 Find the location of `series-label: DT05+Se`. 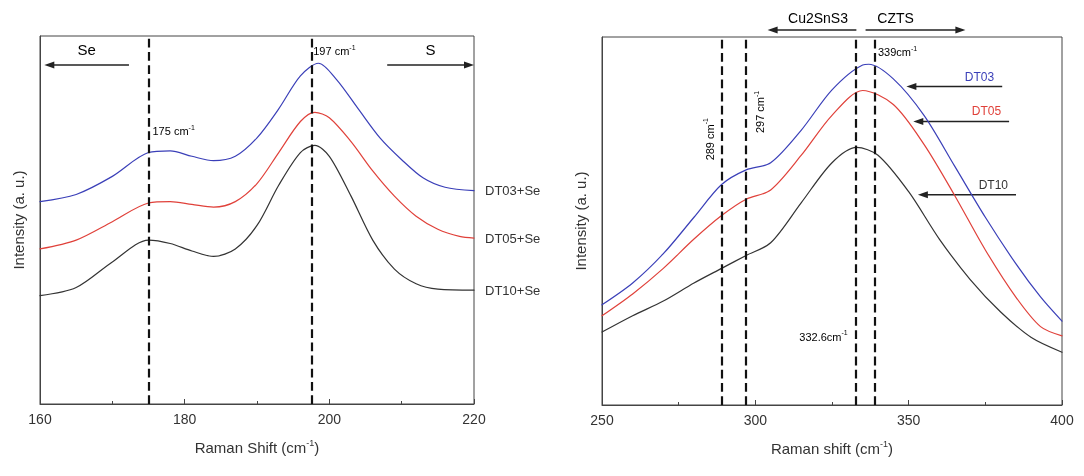

series-label: DT05+Se is located at coordinates (513, 238).